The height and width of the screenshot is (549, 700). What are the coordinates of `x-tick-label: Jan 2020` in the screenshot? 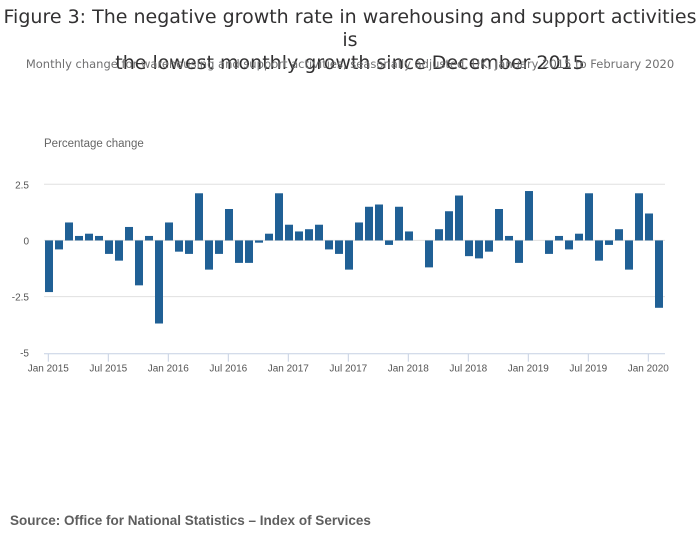 It's located at (649, 369).